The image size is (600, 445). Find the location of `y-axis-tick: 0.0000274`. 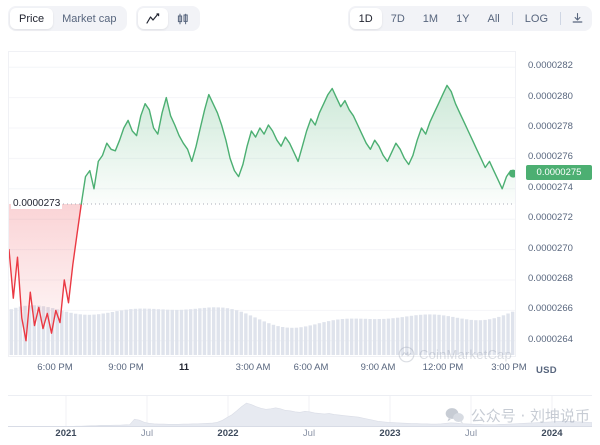

y-axis-tick: 0.0000274 is located at coordinates (550, 187).